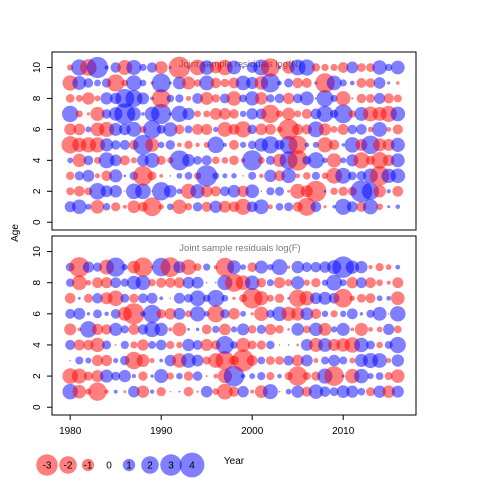  Describe the element at coordinates (37, 282) in the screenshot. I see `y-tick-label: 8` at that location.